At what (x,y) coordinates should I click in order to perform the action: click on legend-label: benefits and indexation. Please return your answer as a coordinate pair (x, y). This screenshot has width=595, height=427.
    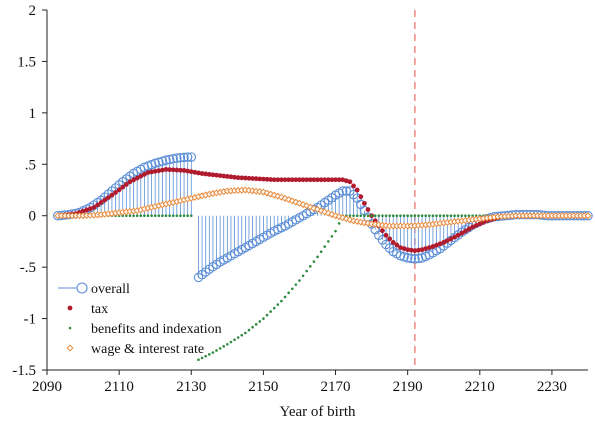
    Looking at the image, I should click on (156, 329).